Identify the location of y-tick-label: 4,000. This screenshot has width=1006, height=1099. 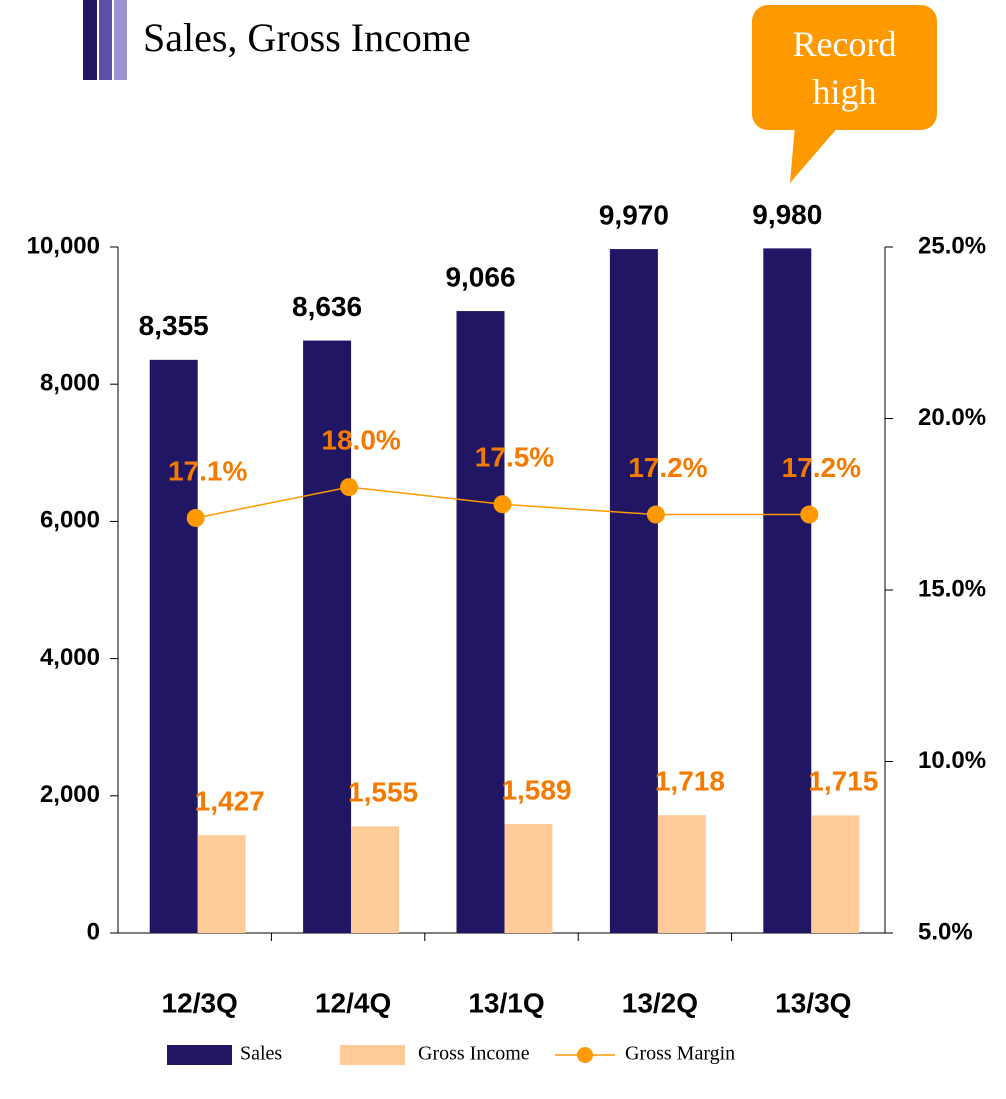
(70, 657).